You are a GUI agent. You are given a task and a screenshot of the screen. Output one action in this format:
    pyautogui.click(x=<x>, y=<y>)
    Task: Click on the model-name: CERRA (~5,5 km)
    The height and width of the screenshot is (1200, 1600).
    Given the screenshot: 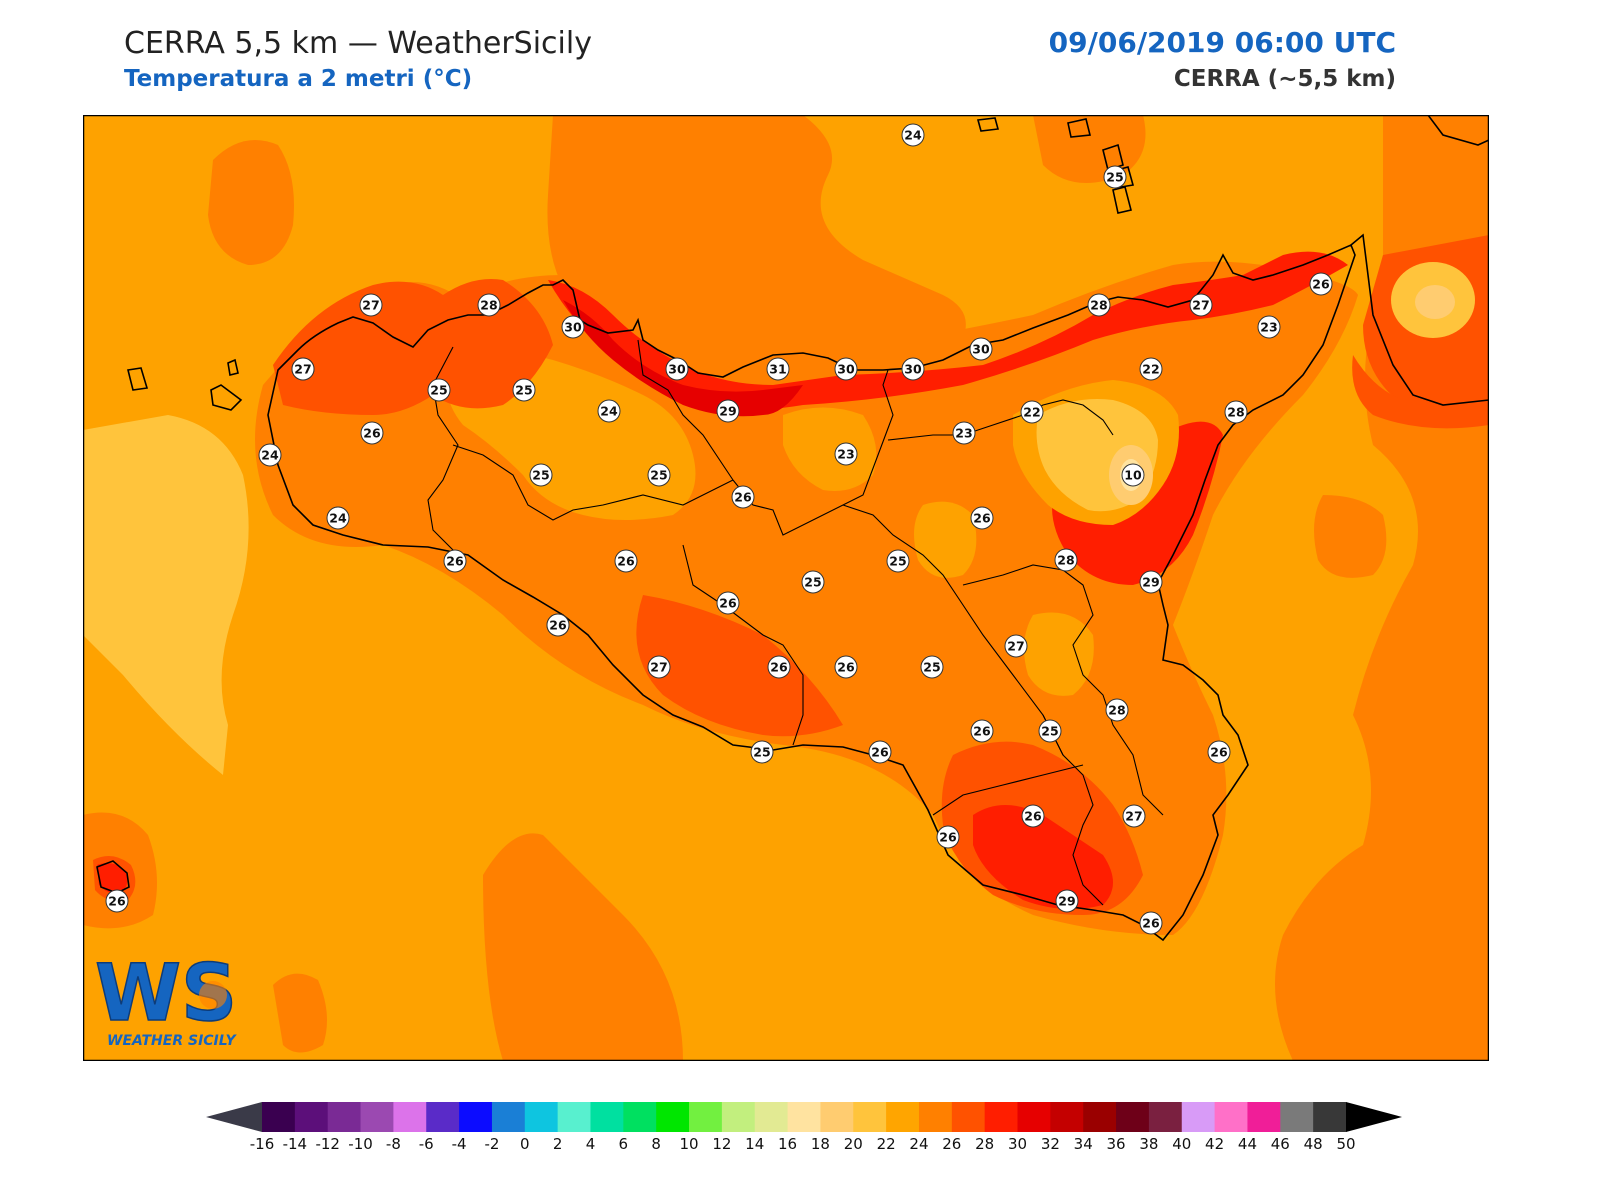 What is the action you would take?
    pyautogui.click(x=1284, y=79)
    